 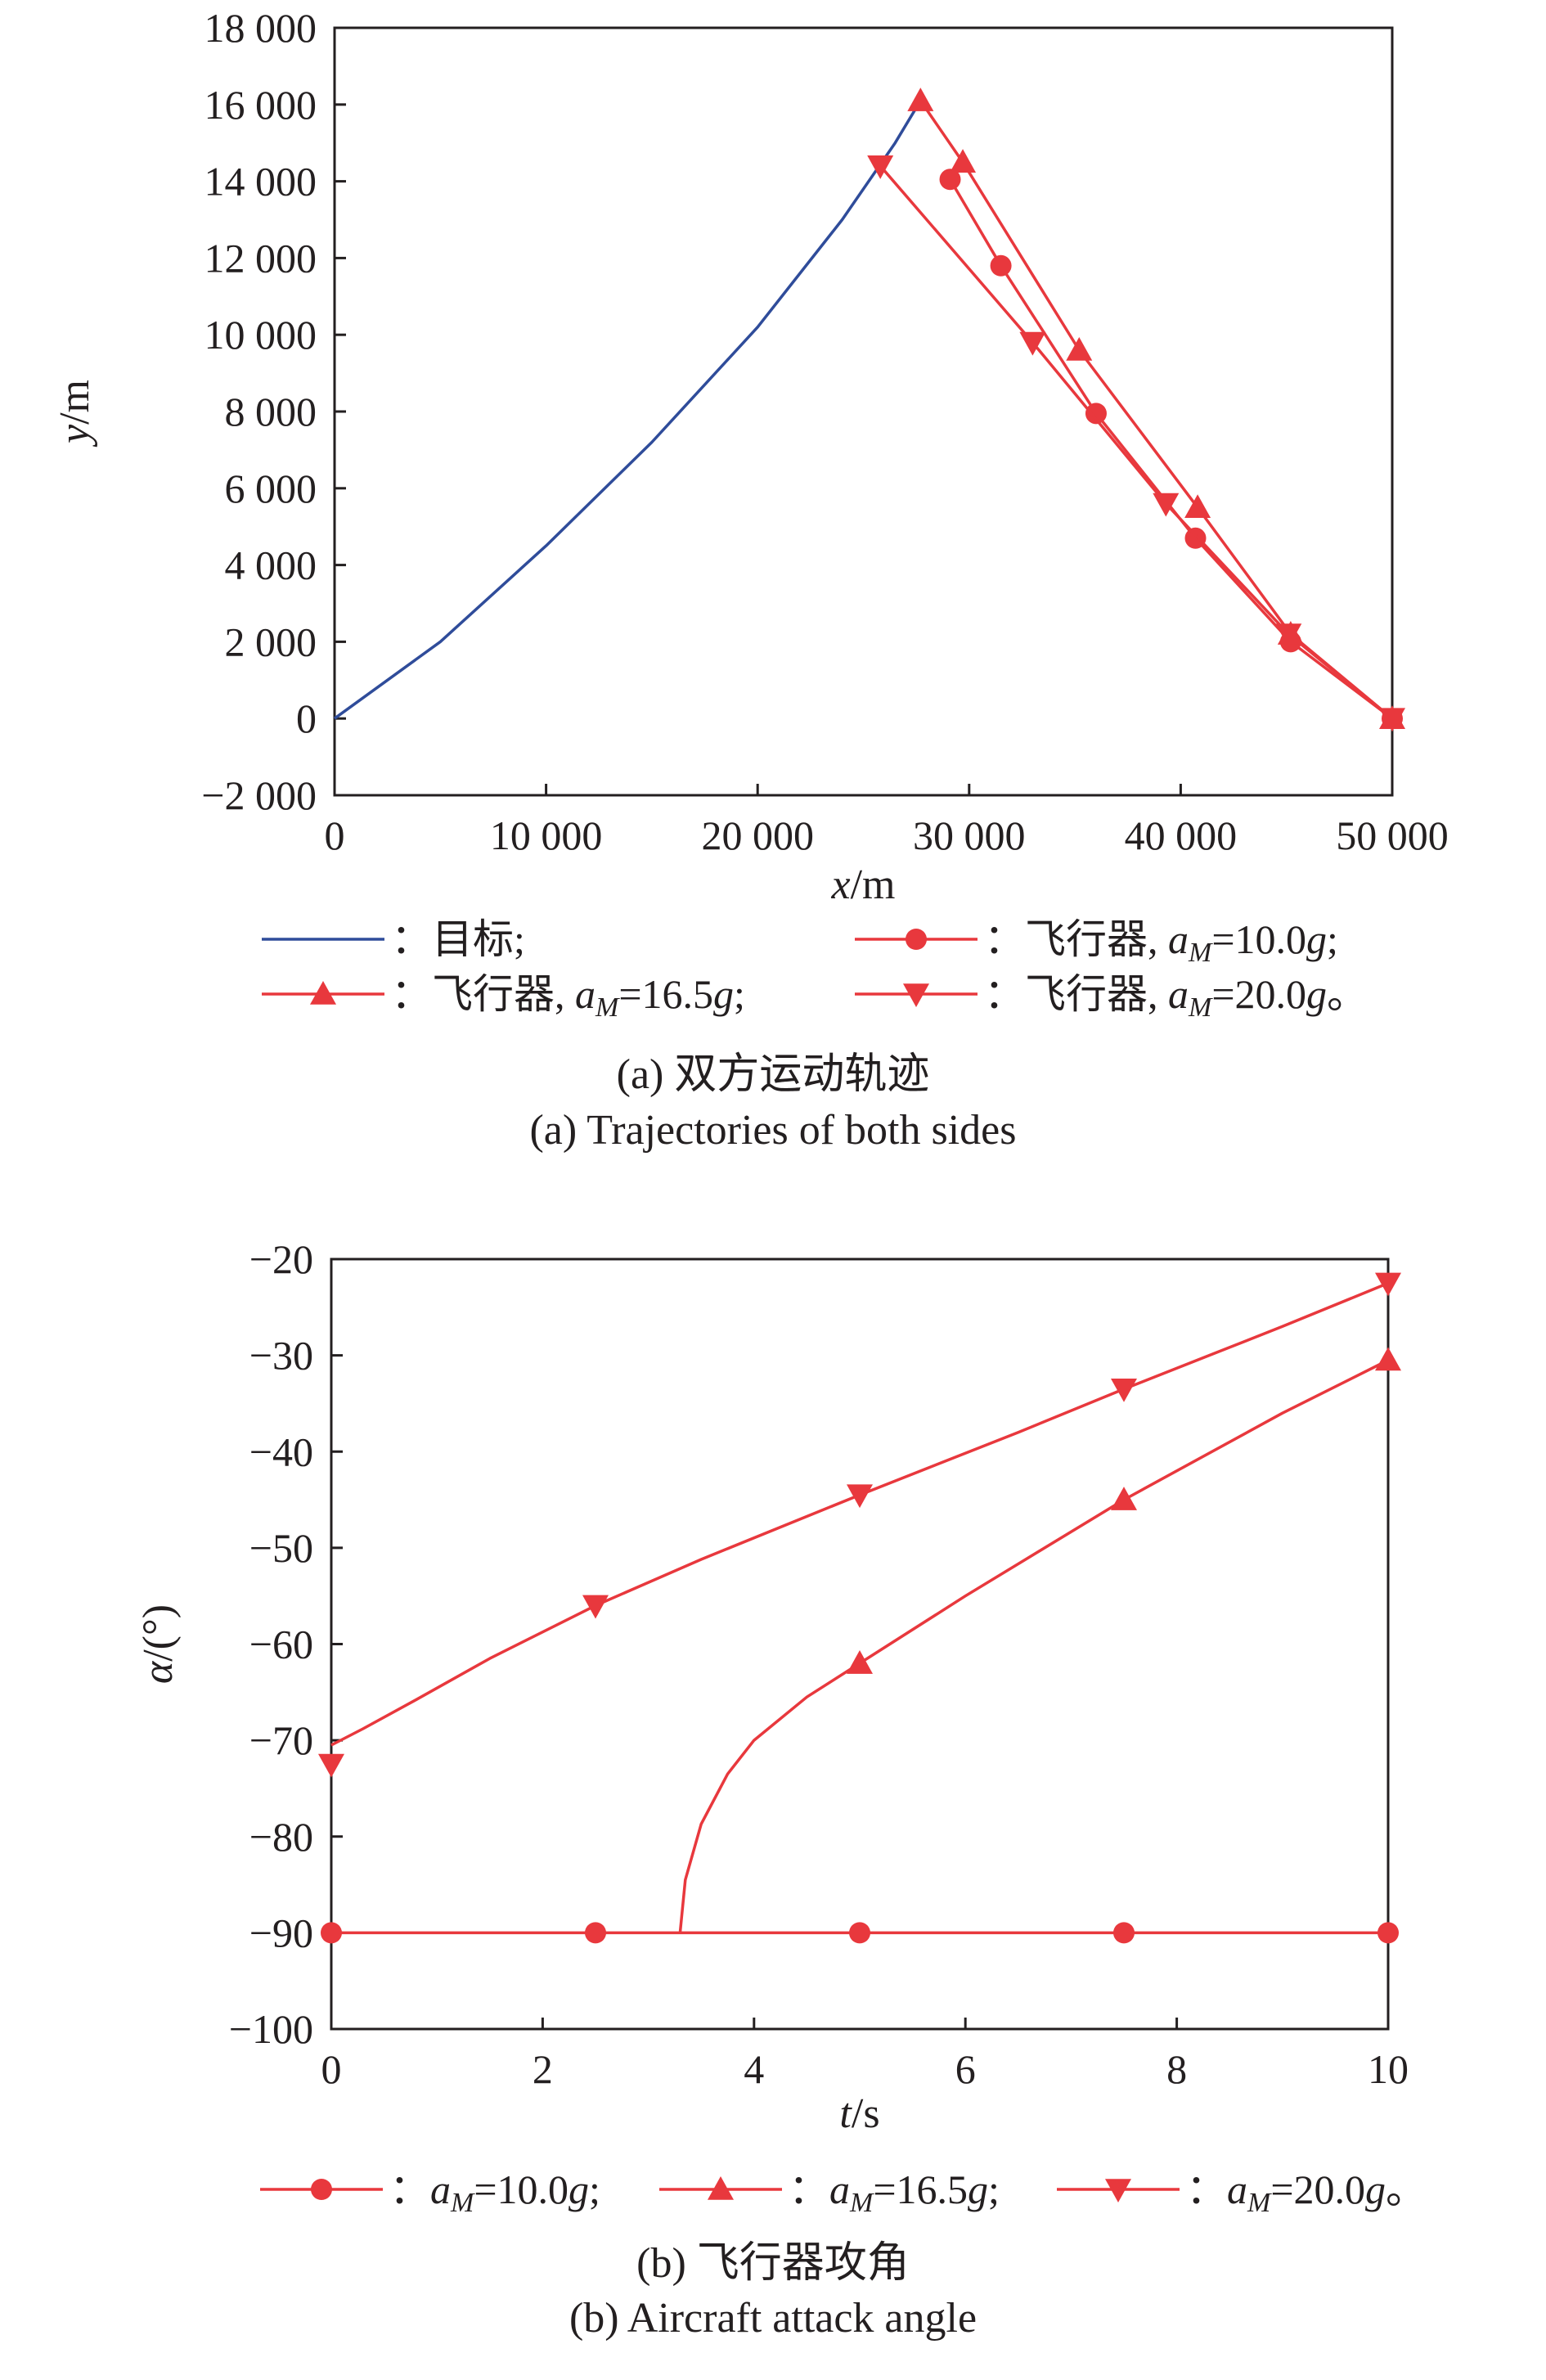 What do you see at coordinates (271, 2029) in the screenshot?
I see `y-tick-label: −100` at bounding box center [271, 2029].